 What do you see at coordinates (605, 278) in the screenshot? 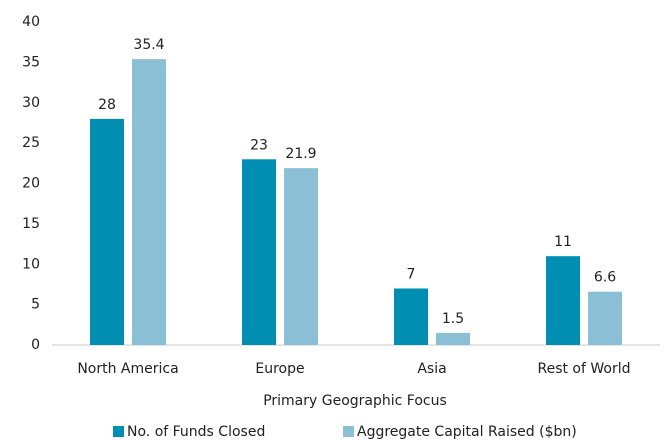
I see `data-label: 6.6` at bounding box center [605, 278].